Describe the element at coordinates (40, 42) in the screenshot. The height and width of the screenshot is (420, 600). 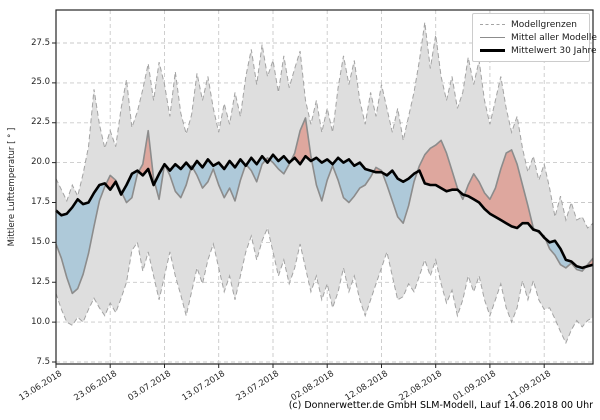
I see `y-tick-label: 27.5` at that location.